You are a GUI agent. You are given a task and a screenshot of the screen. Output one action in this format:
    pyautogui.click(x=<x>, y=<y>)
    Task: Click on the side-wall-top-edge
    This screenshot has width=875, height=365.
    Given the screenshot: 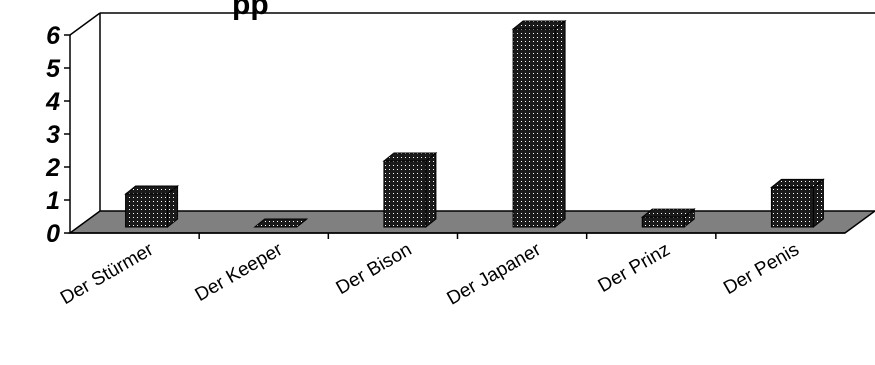 What is the action you would take?
    pyautogui.click(x=85, y=24)
    